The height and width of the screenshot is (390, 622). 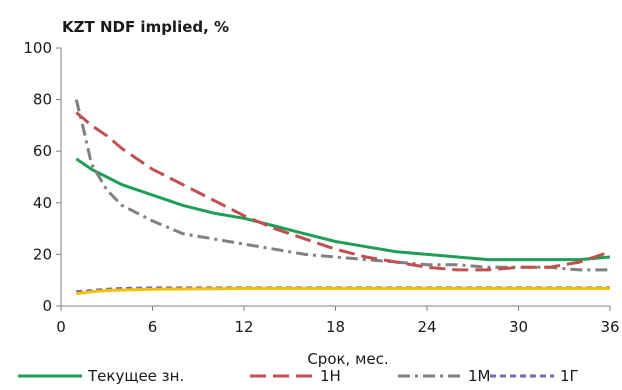 What do you see at coordinates (347, 359) in the screenshot?
I see `x-axis-title: Срок, мес.` at bounding box center [347, 359].